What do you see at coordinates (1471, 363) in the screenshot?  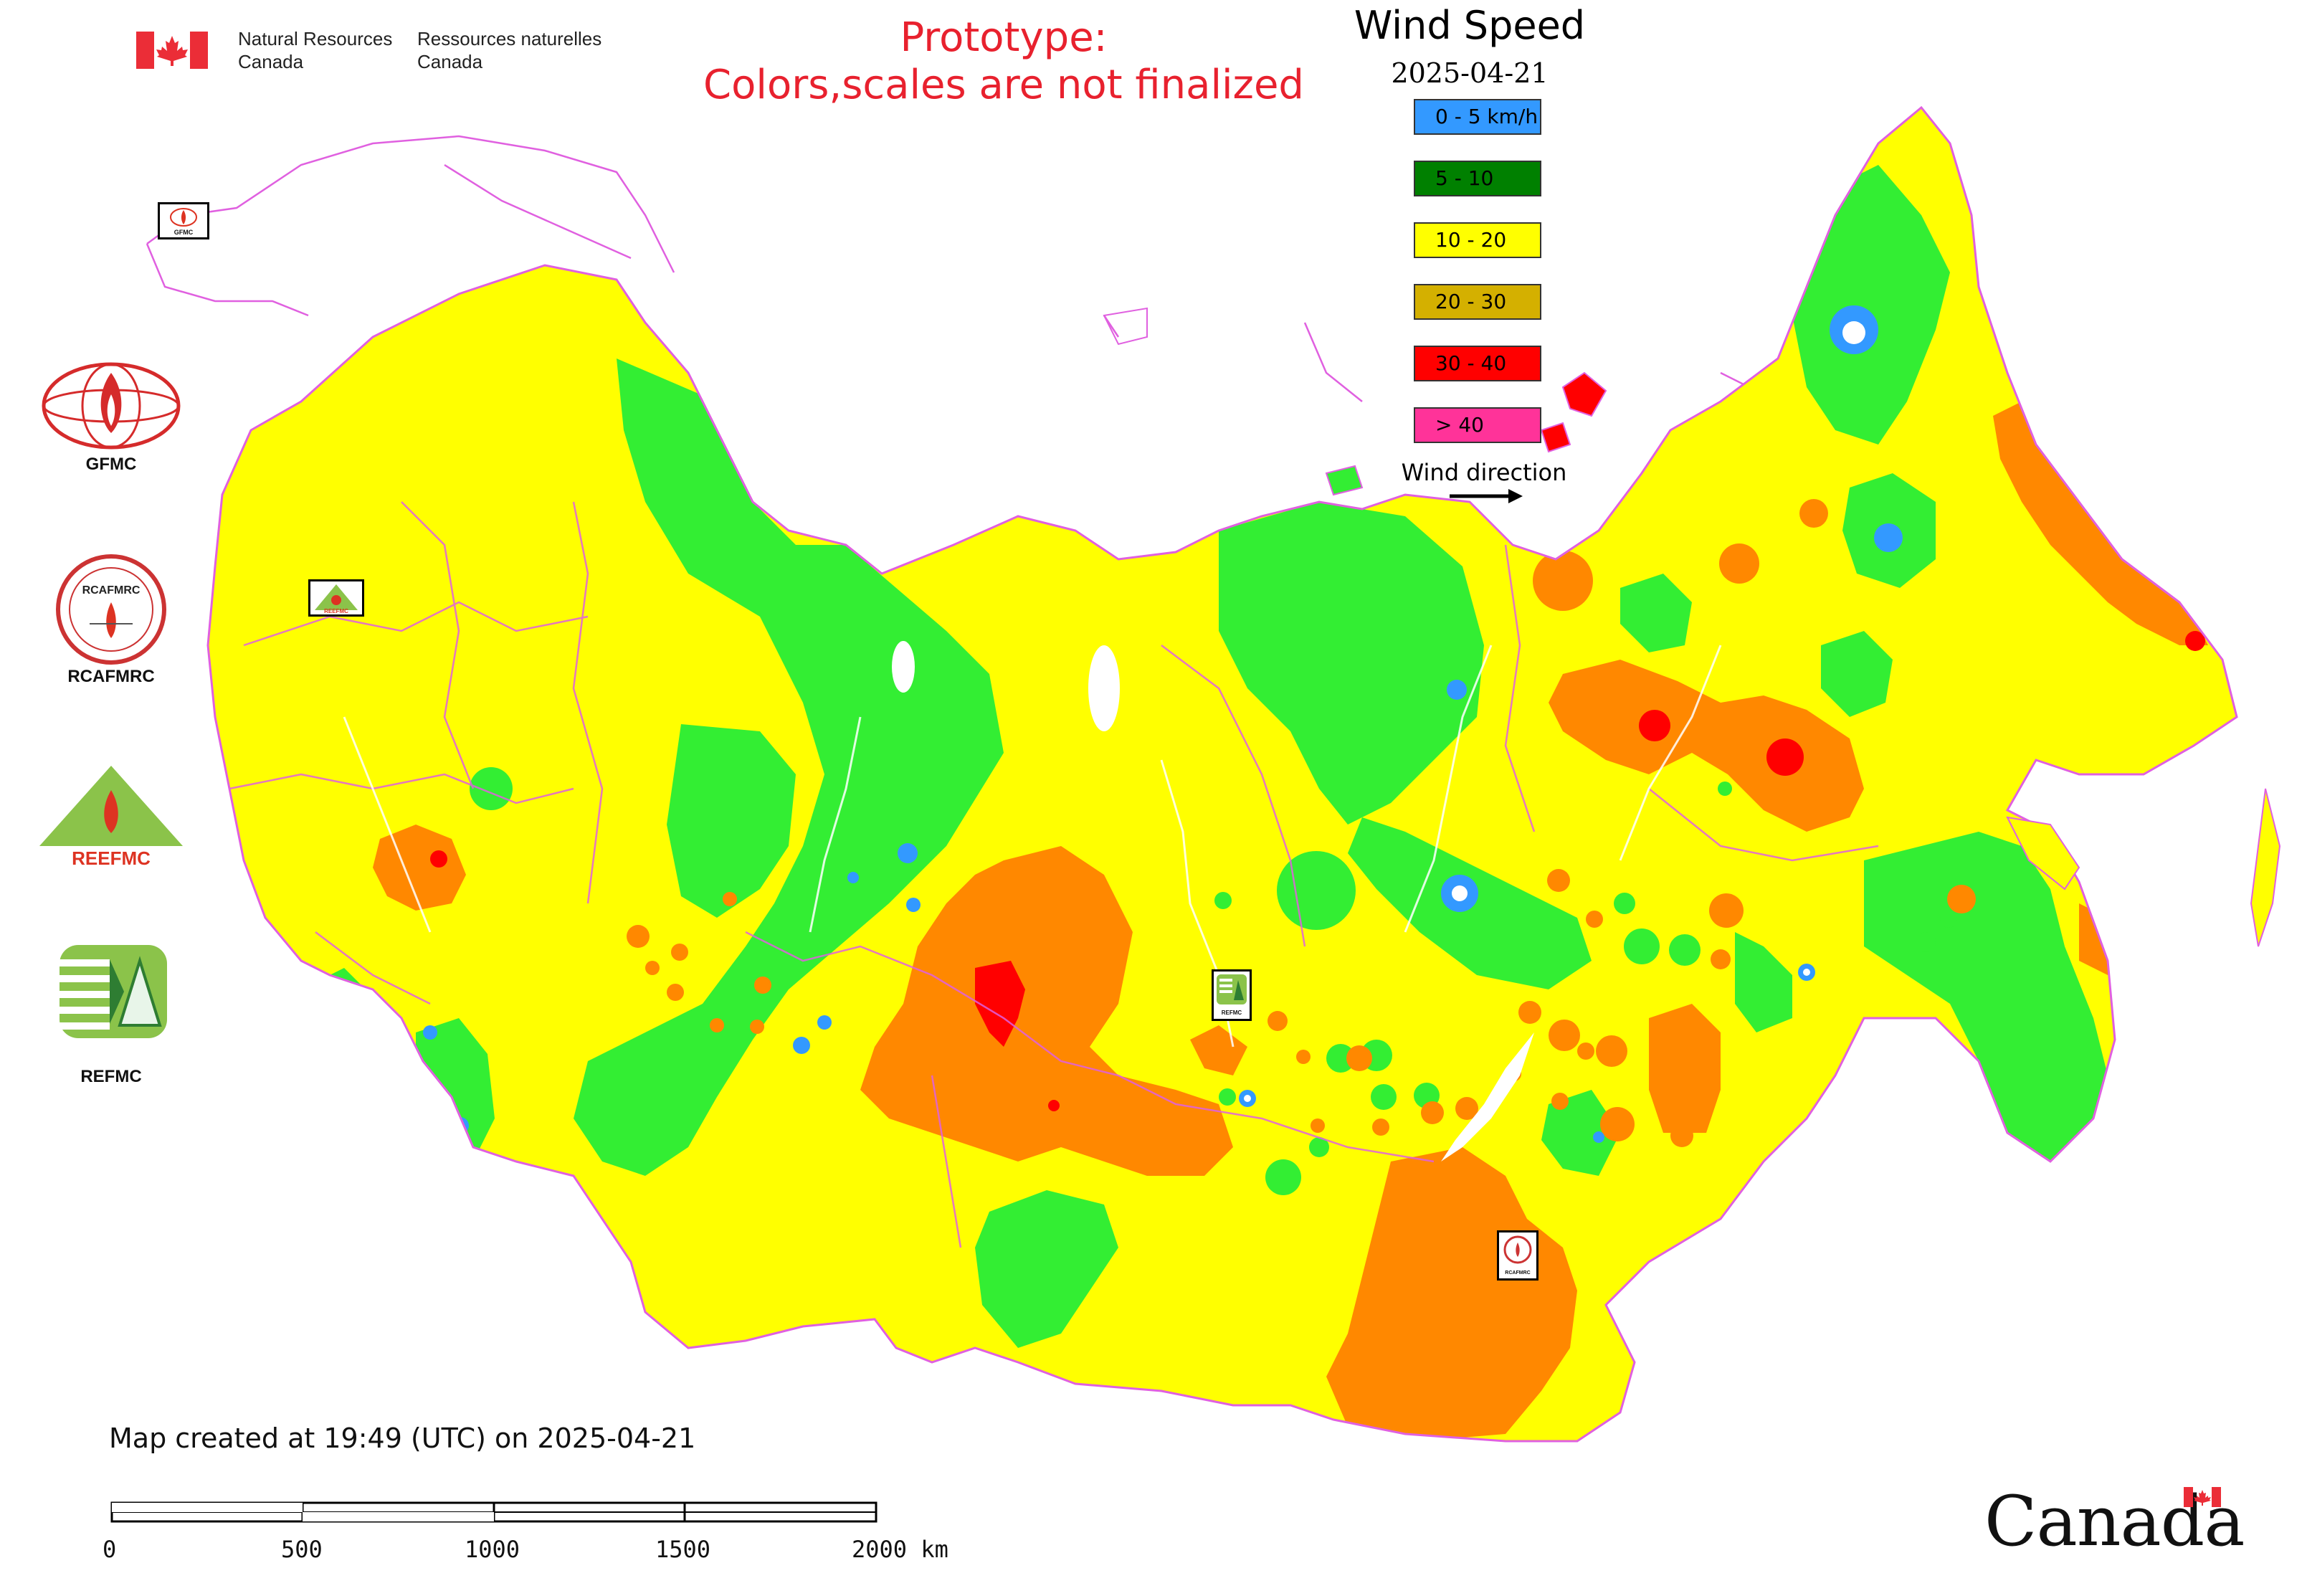 I see `legend-class-label: 30 - 40` at bounding box center [1471, 363].